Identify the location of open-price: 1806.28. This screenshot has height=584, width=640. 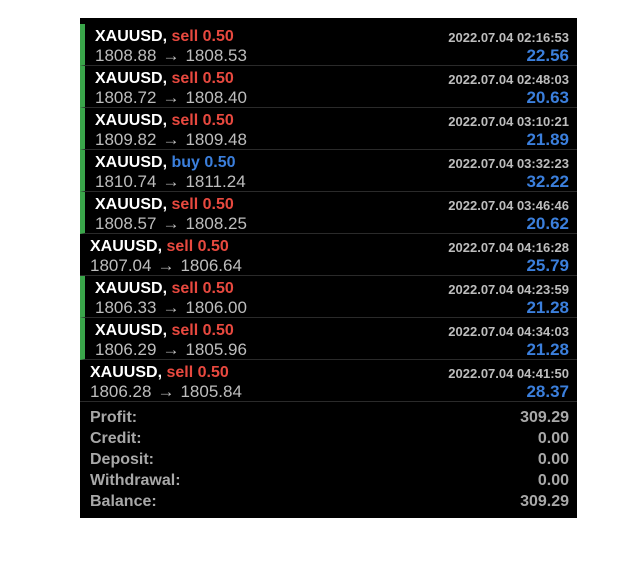
(121, 391).